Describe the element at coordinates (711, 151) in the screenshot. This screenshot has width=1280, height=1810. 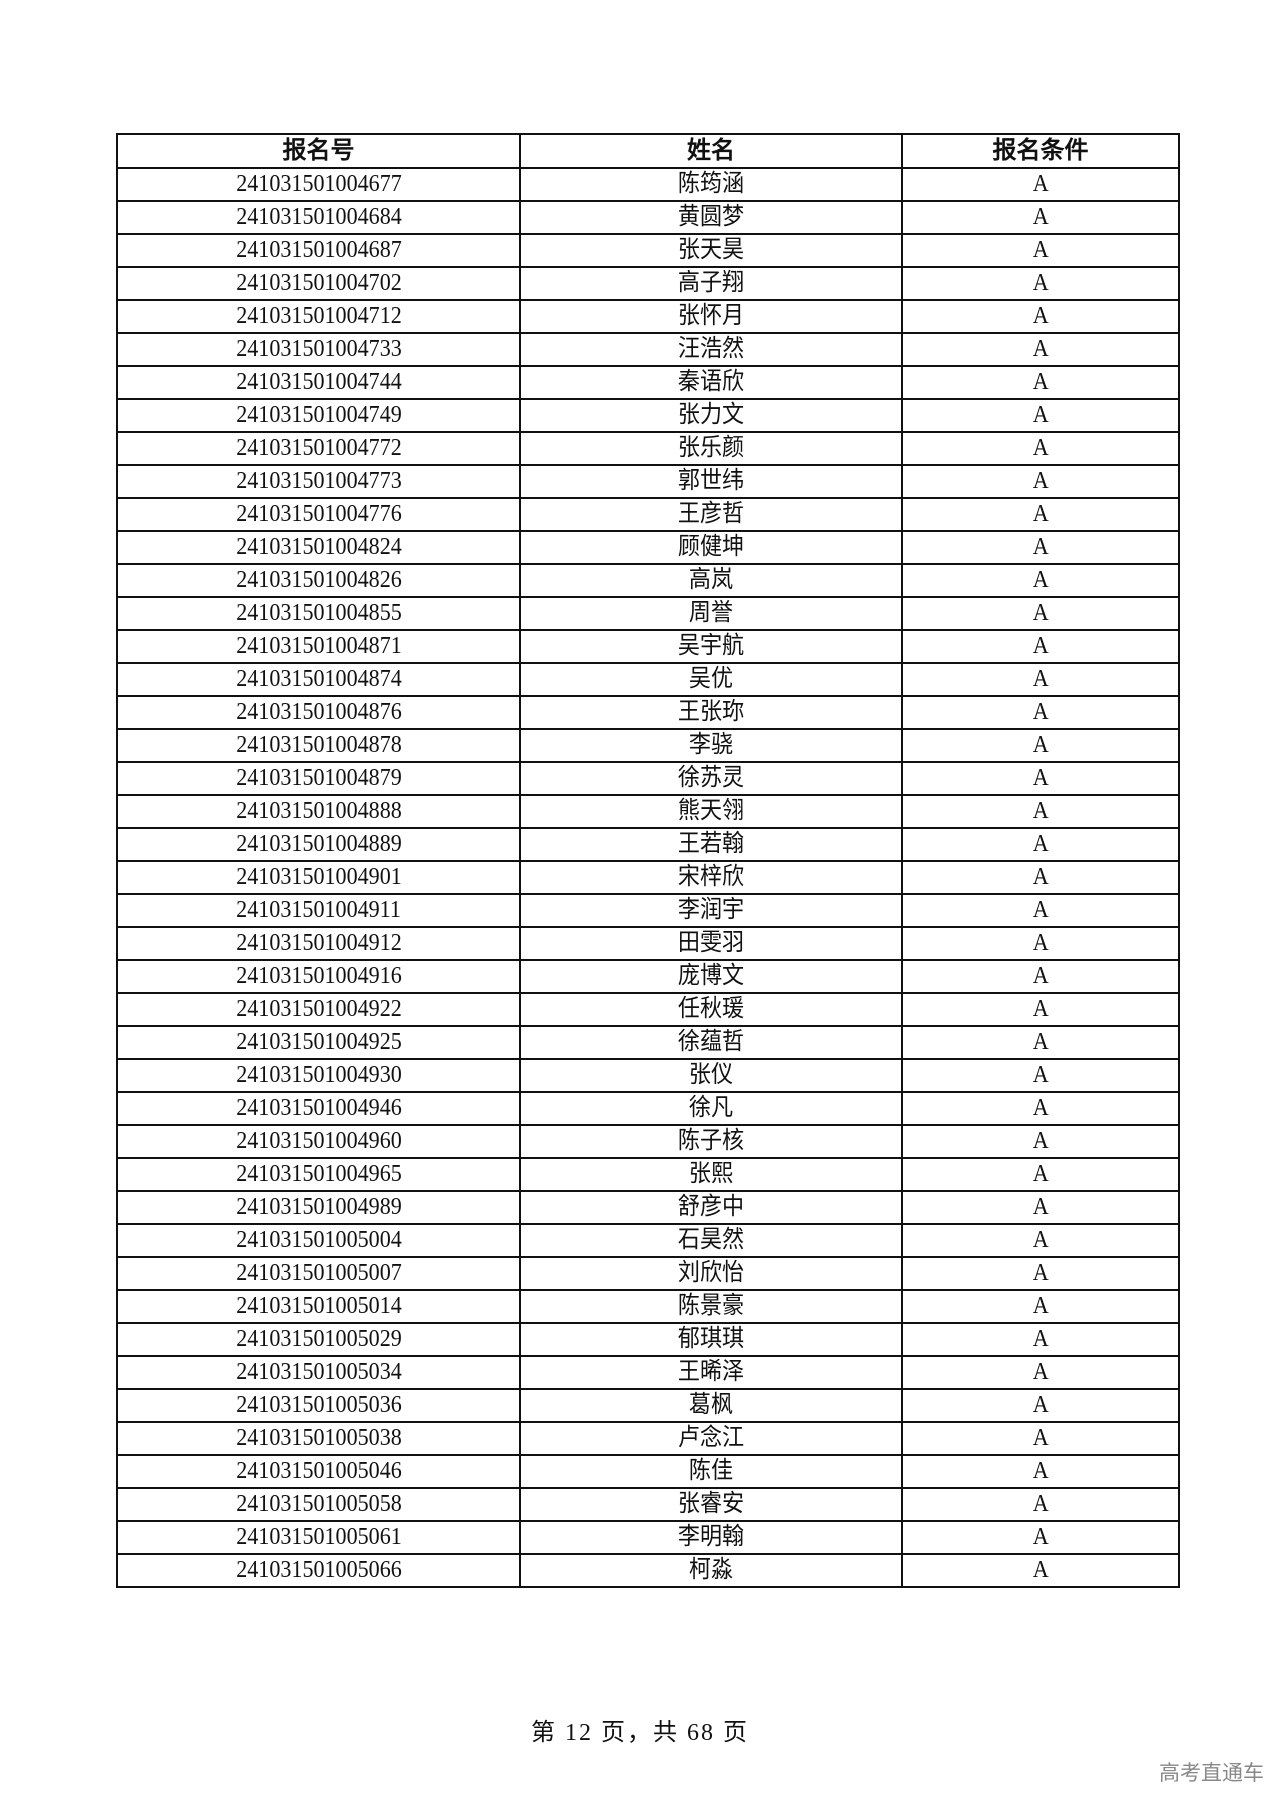
I see `header-name: 姓名` at that location.